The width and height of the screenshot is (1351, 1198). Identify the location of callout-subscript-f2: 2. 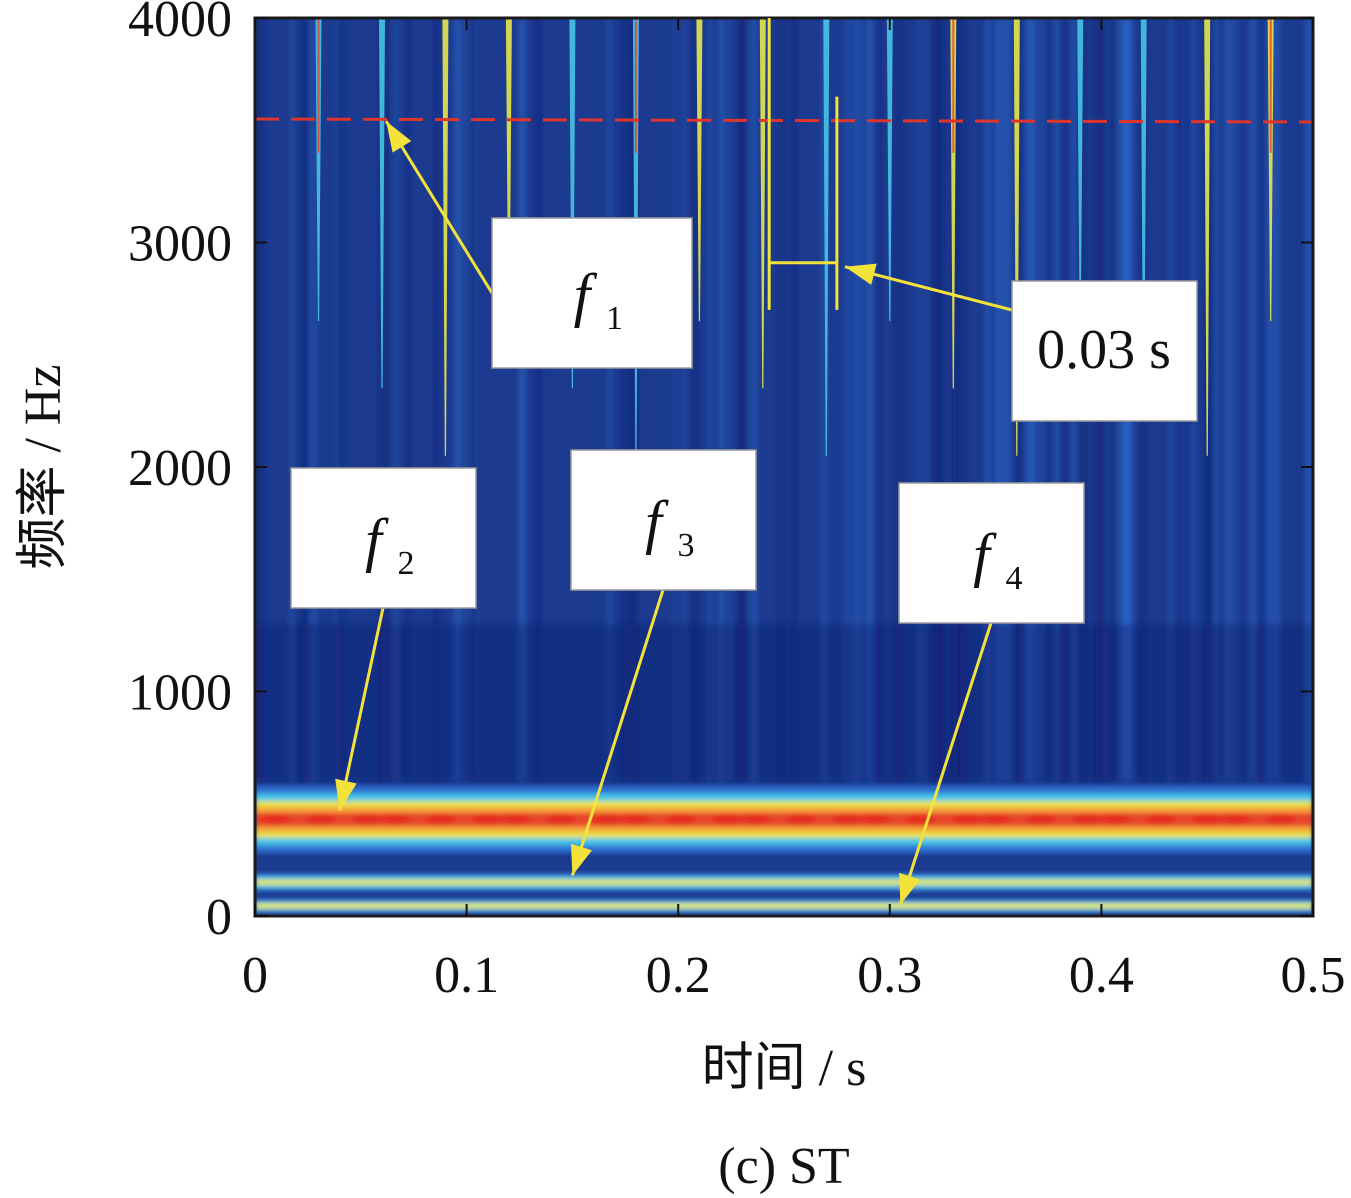
(406, 563).